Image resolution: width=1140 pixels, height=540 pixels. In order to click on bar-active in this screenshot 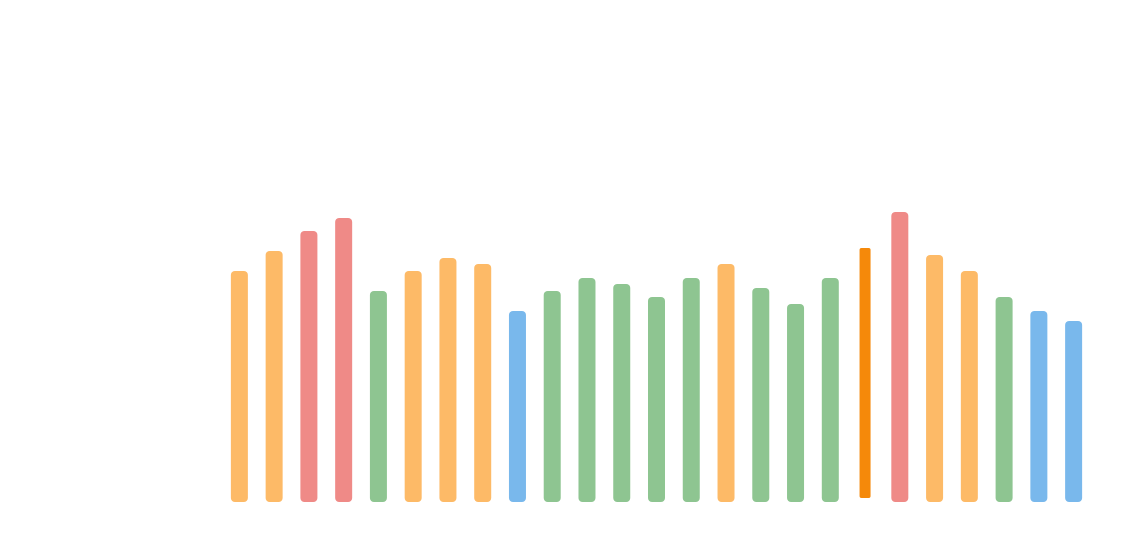, I will do `click(865, 373)`.